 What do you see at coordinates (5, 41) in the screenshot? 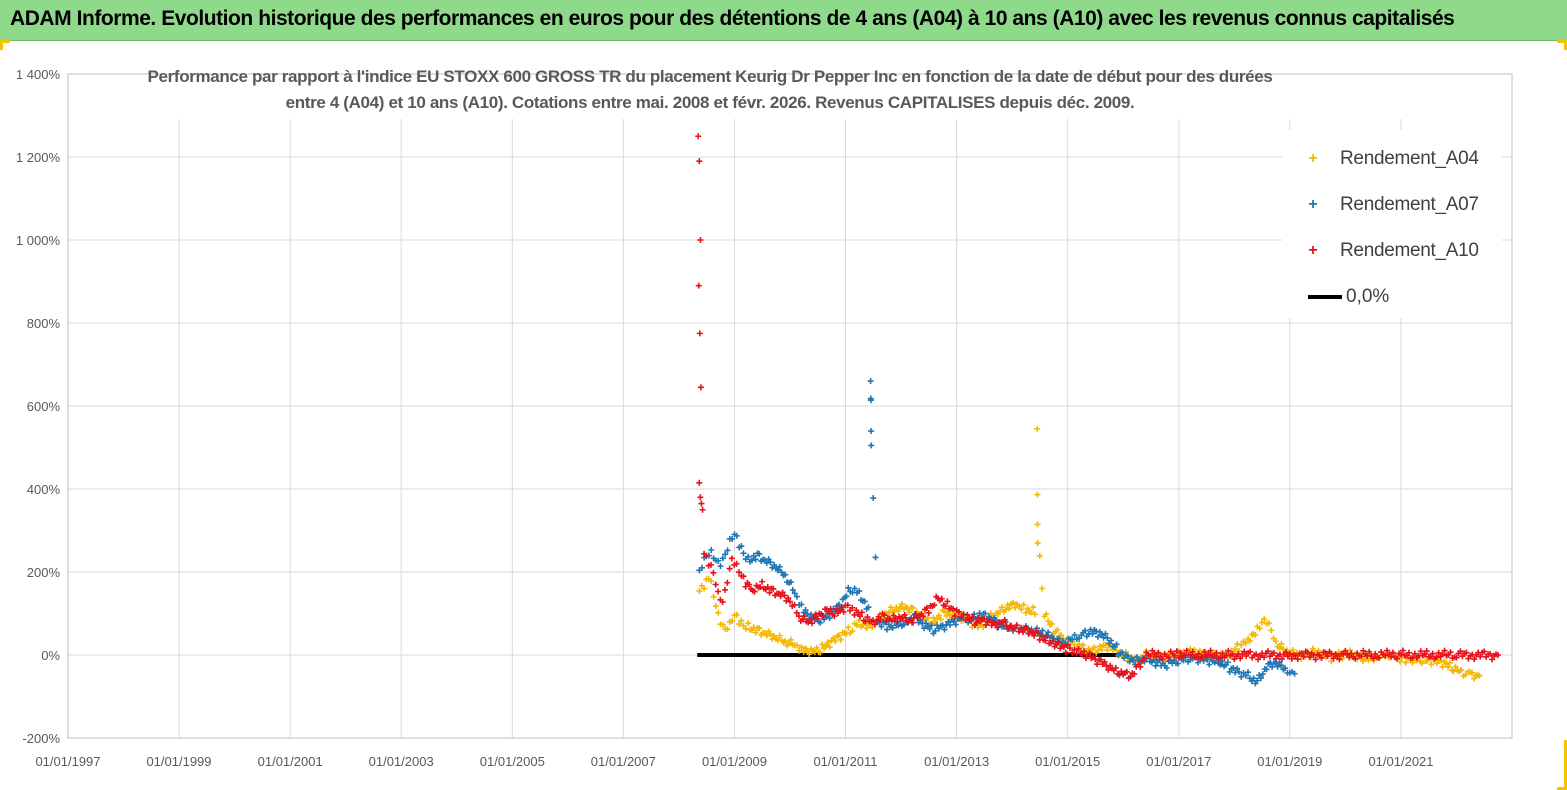
I see `corner-accent-top-left` at bounding box center [5, 41].